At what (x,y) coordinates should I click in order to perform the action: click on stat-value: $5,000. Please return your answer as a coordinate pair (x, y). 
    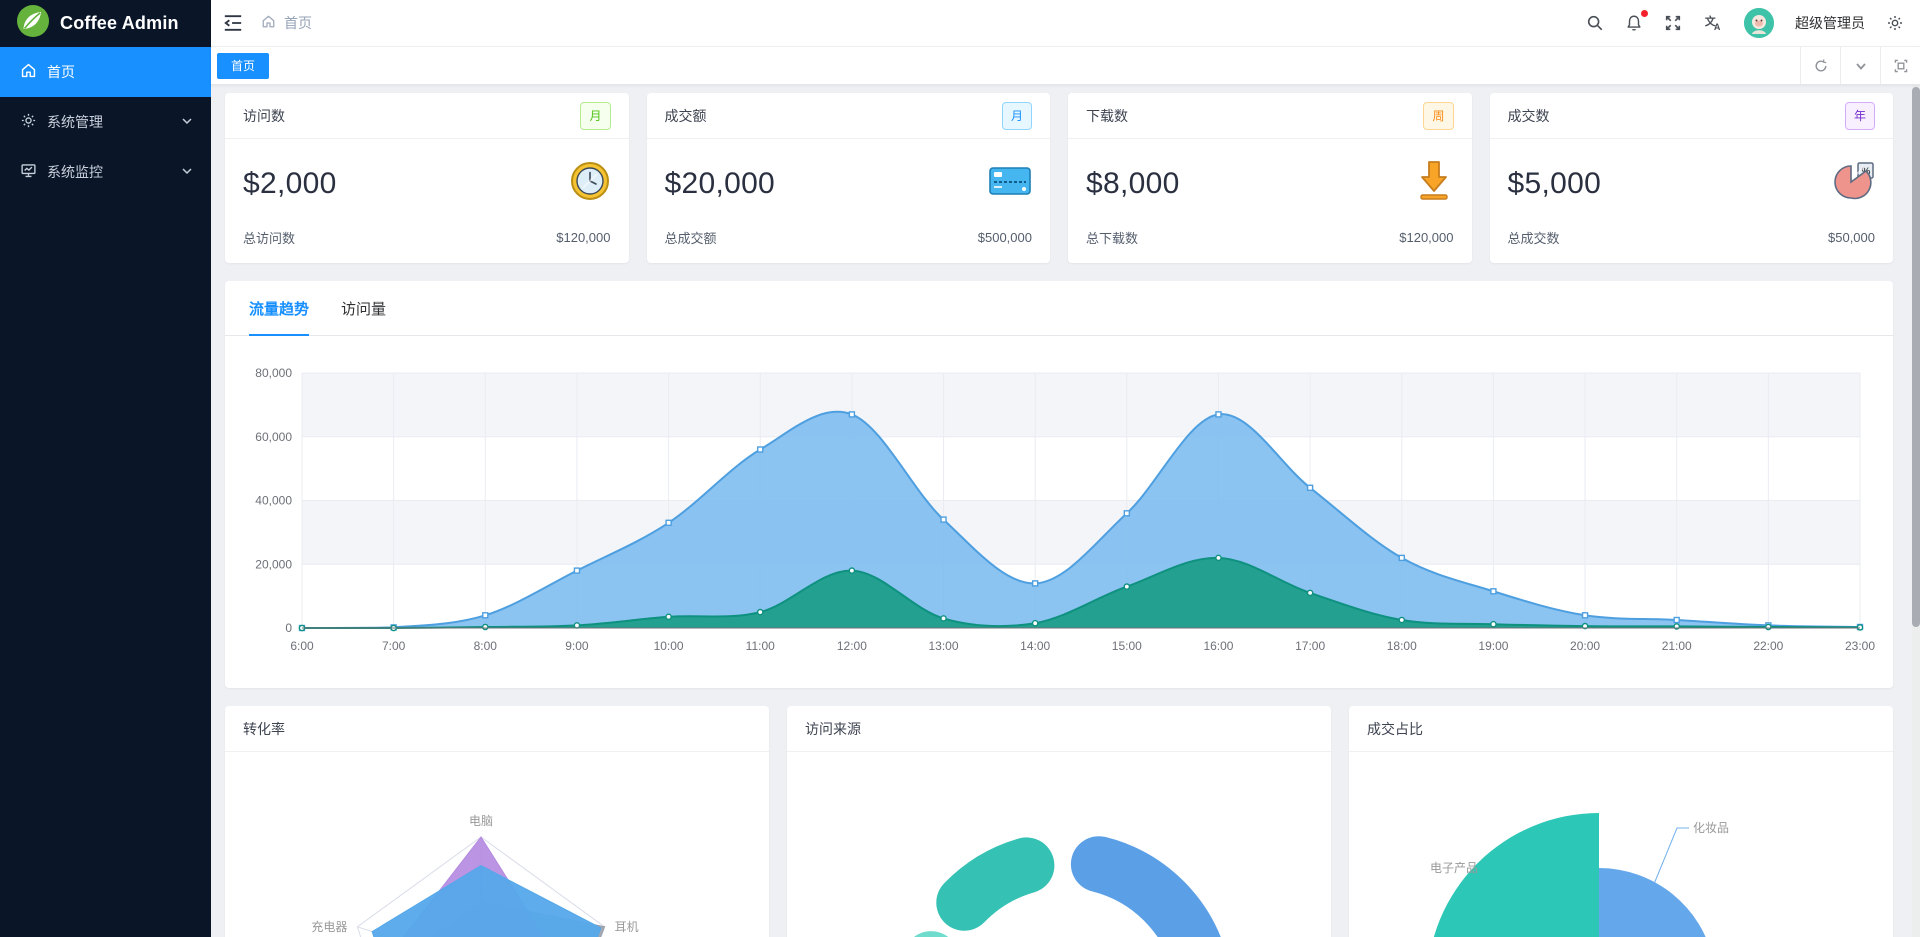
    Looking at the image, I should click on (1554, 183).